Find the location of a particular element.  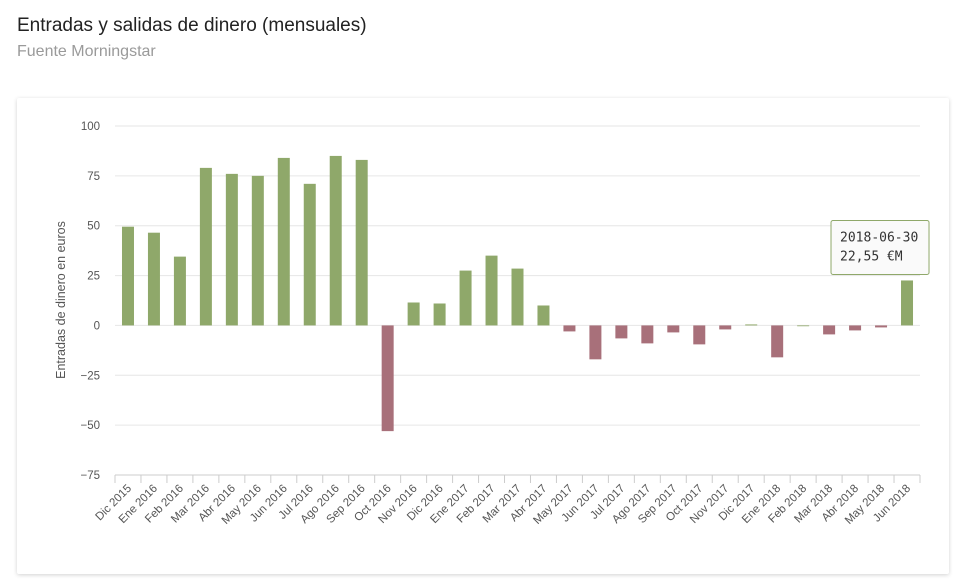

y-tick-label: 0 is located at coordinates (97, 326).